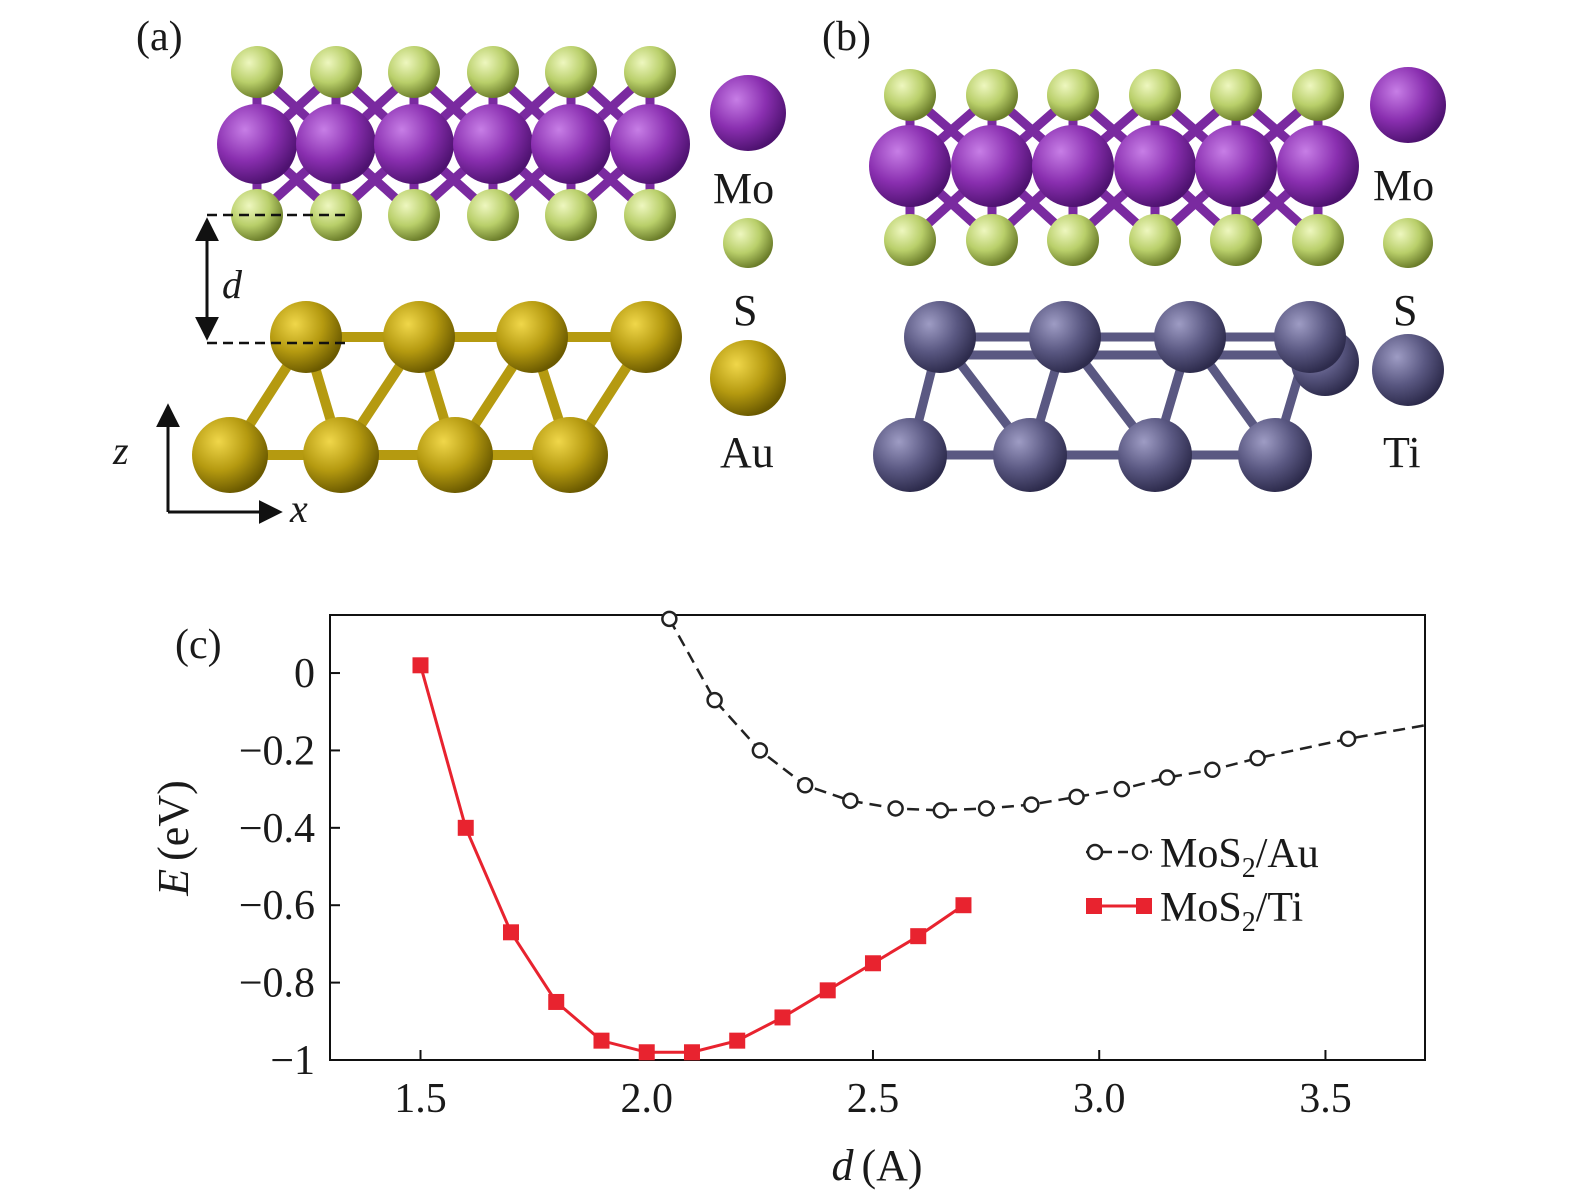 Image resolution: width=1575 pixels, height=1201 pixels. I want to click on y-axis-unit: (eV), so click(173, 820).